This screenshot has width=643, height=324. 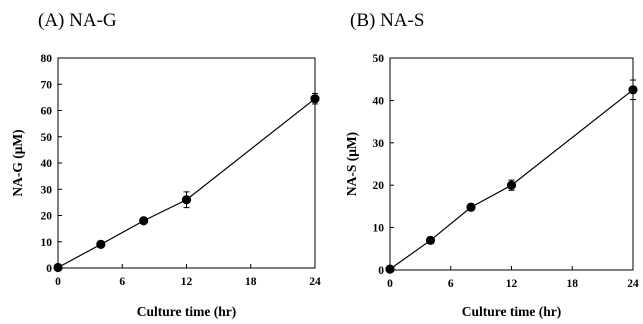 What do you see at coordinates (77, 20) in the screenshot?
I see `panel-a-title: (A) NA-G` at bounding box center [77, 20].